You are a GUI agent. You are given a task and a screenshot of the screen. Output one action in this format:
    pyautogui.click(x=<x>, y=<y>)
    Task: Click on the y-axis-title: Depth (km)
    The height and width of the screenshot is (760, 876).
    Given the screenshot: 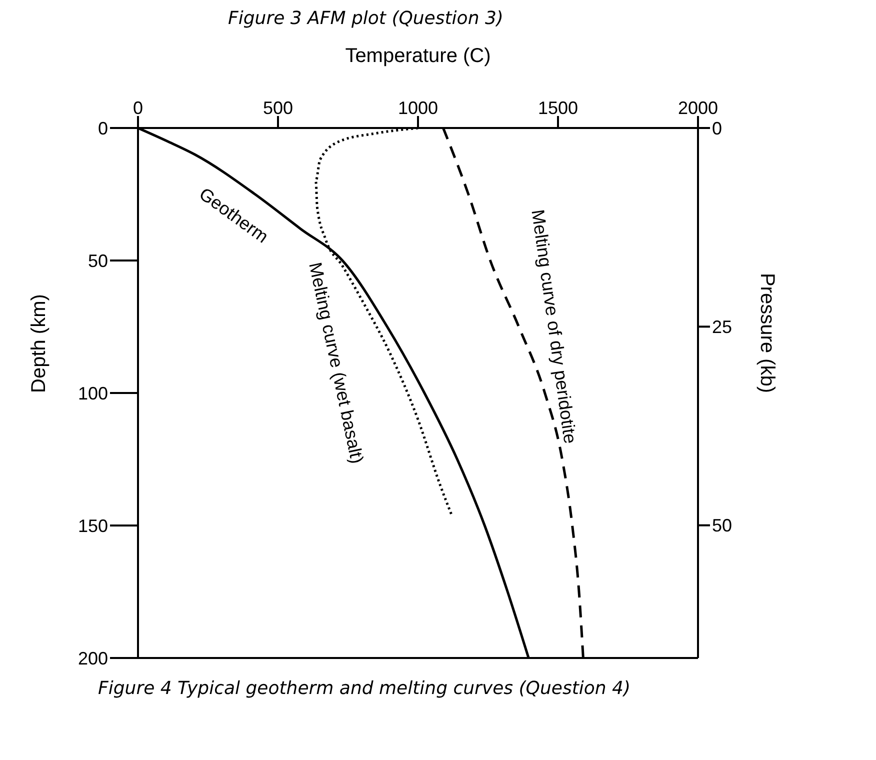 What is the action you would take?
    pyautogui.click(x=39, y=343)
    